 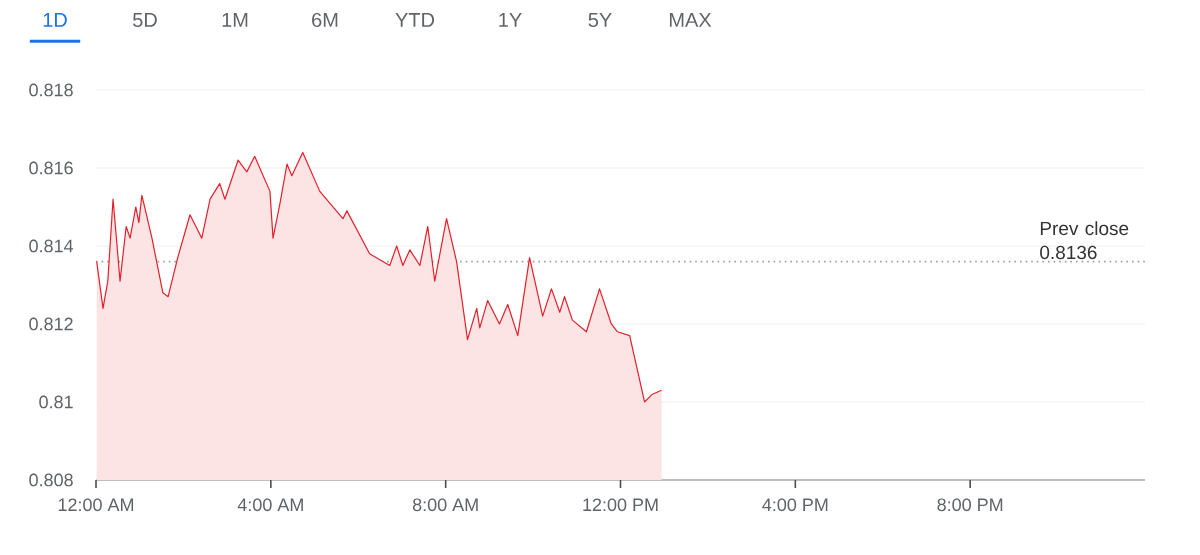 I want to click on text: 1Y, so click(x=510, y=20).